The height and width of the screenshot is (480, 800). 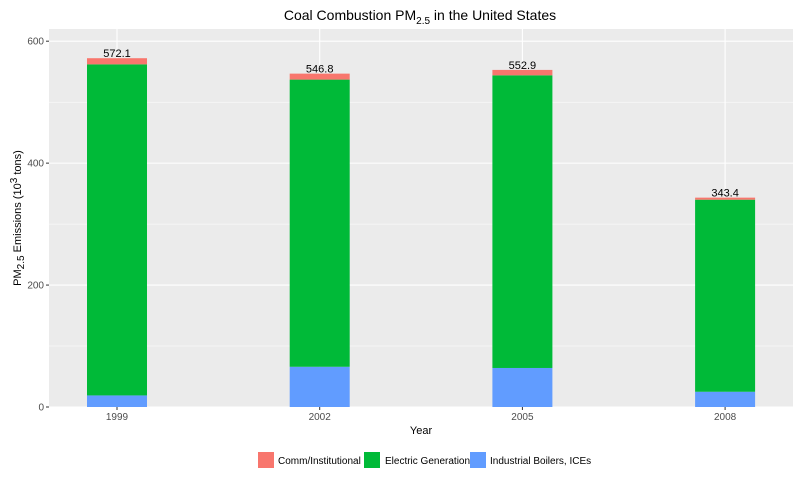 I want to click on total-label-2008: 343.4, so click(x=725, y=194).